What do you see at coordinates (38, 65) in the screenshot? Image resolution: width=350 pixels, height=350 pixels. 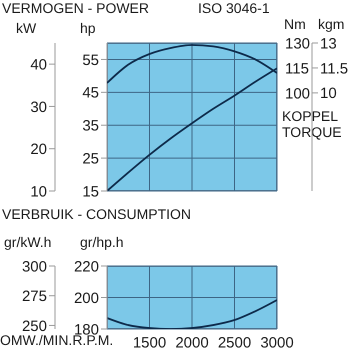 I see `y2-tick-label: 40` at bounding box center [38, 65].